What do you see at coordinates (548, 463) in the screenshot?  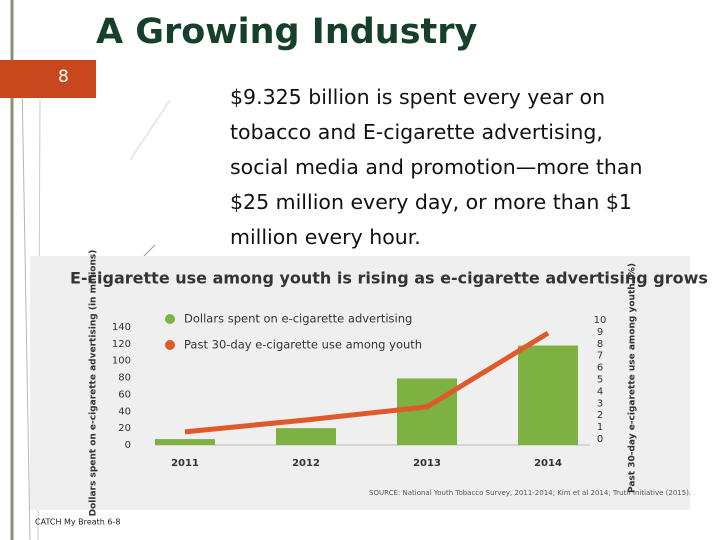 I see `x-tick-label: 2014` at bounding box center [548, 463].